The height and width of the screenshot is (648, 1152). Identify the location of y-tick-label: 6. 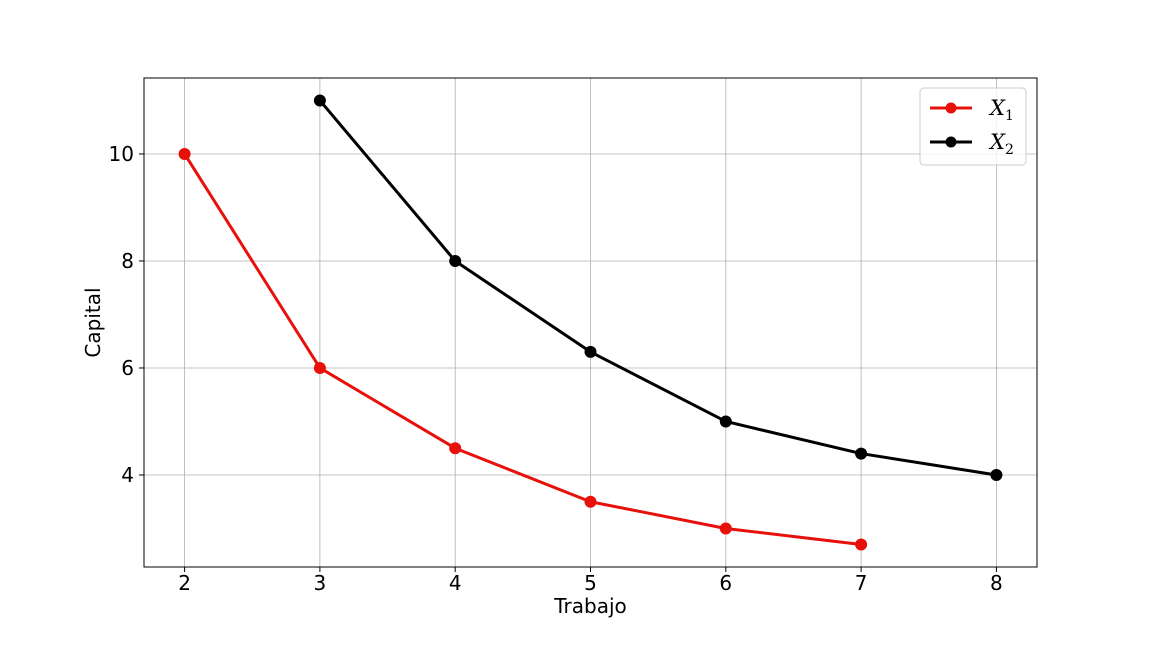
(127, 368).